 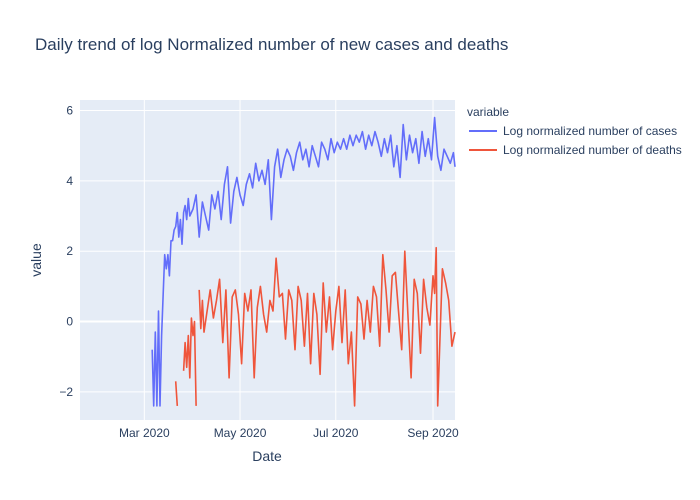 I want to click on y-tick-label: −2, so click(x=66, y=392).